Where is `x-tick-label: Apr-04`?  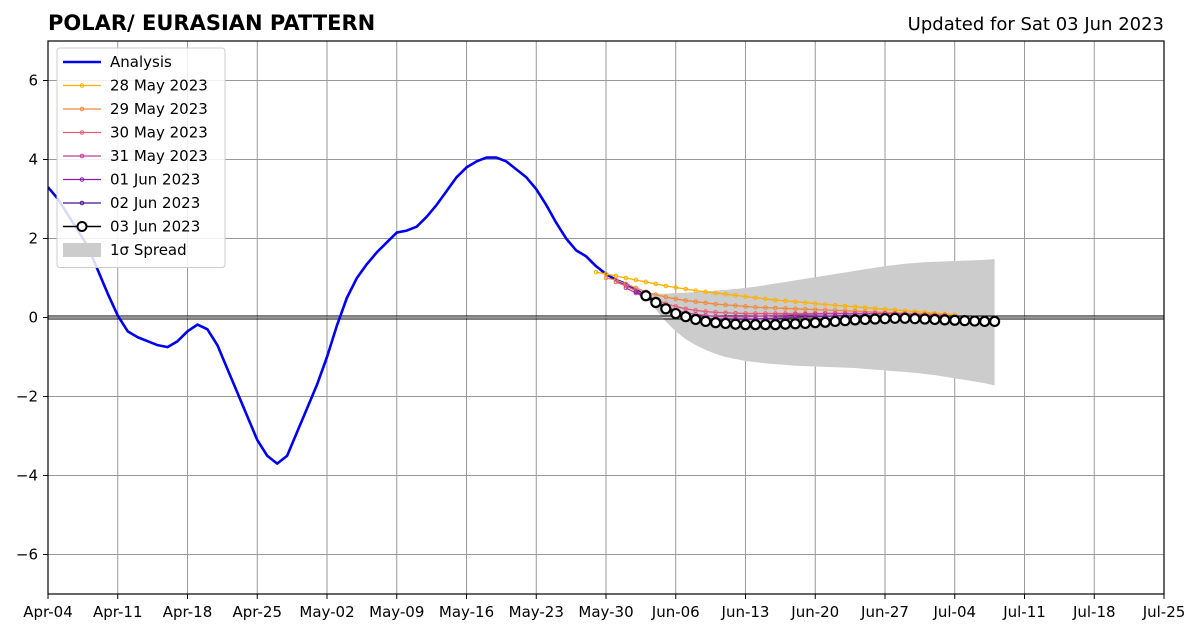
x-tick-label: Apr-04 is located at coordinates (48, 612).